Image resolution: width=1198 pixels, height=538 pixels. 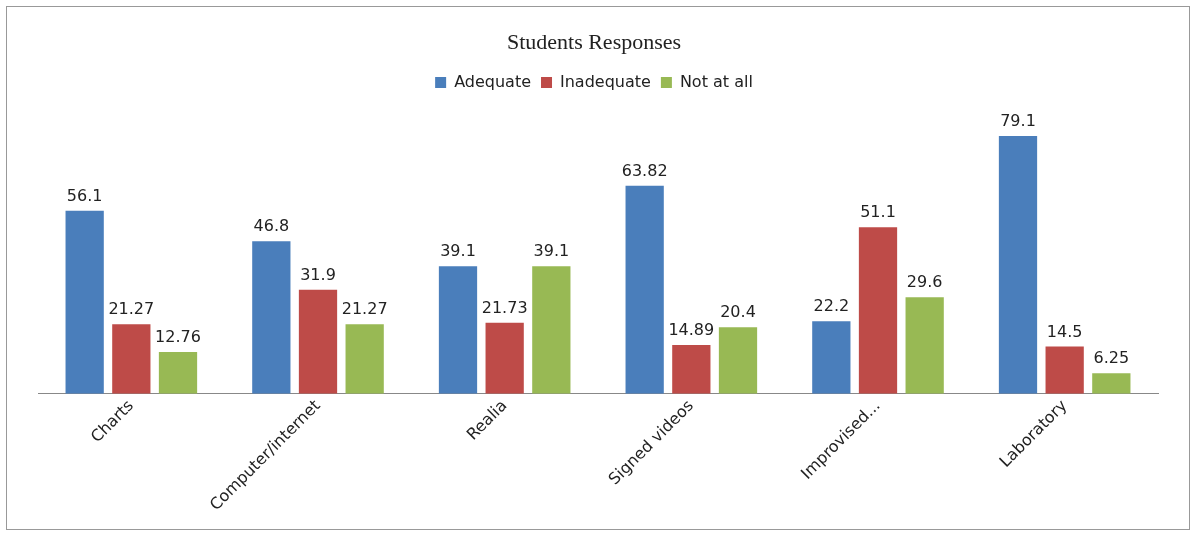 What do you see at coordinates (1111, 358) in the screenshot?
I see `data-label: 6.25` at bounding box center [1111, 358].